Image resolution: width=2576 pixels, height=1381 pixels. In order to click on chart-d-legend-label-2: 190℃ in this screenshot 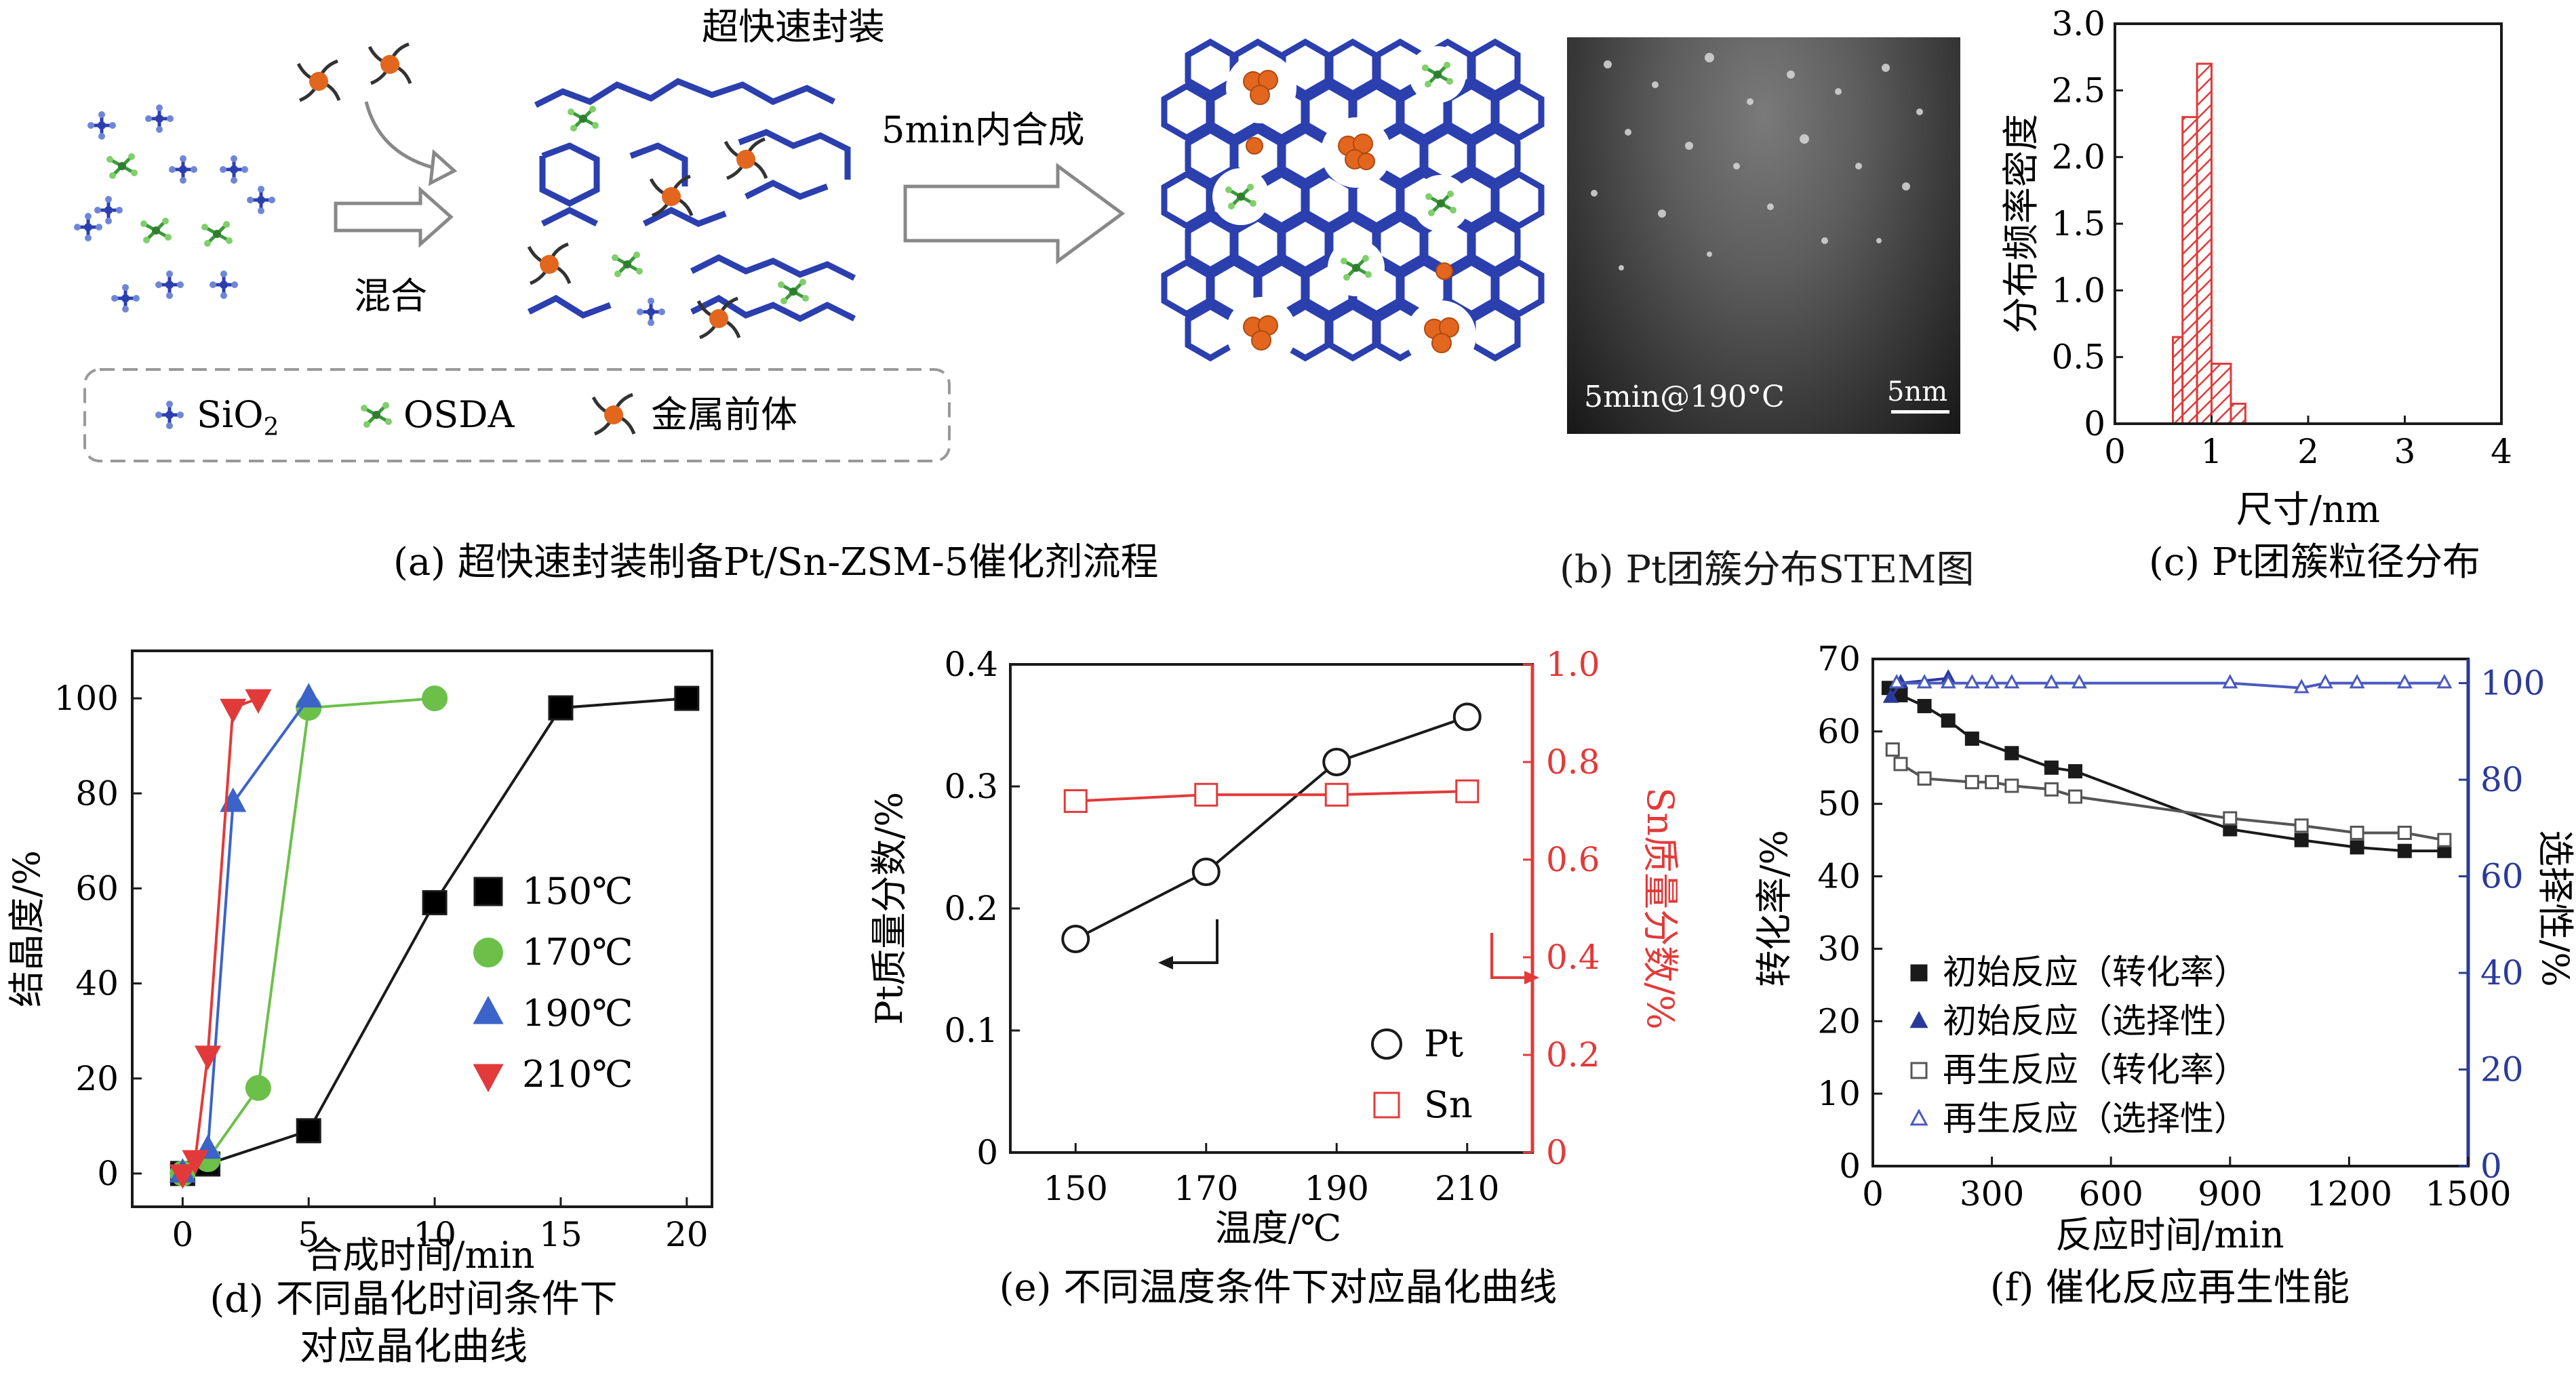, I will do `click(578, 1014)`.